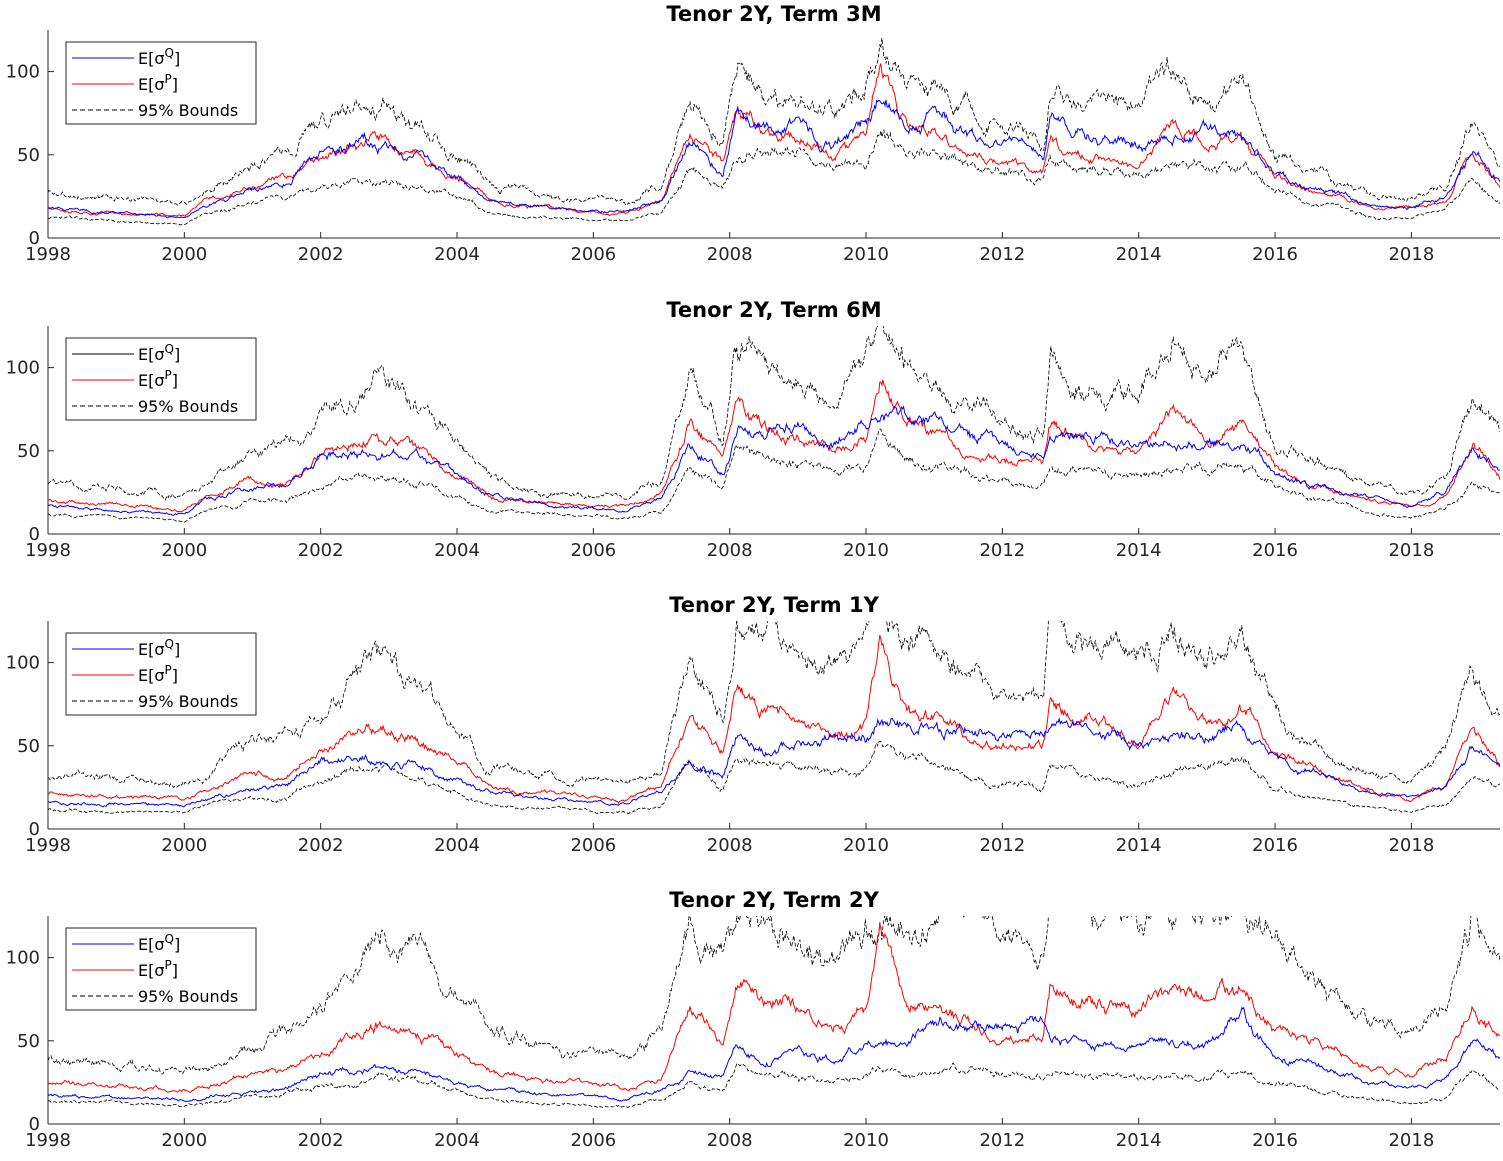  Describe the element at coordinates (773, 310) in the screenshot. I see `chart-title: Tenor 2Y, Term 6M` at that location.